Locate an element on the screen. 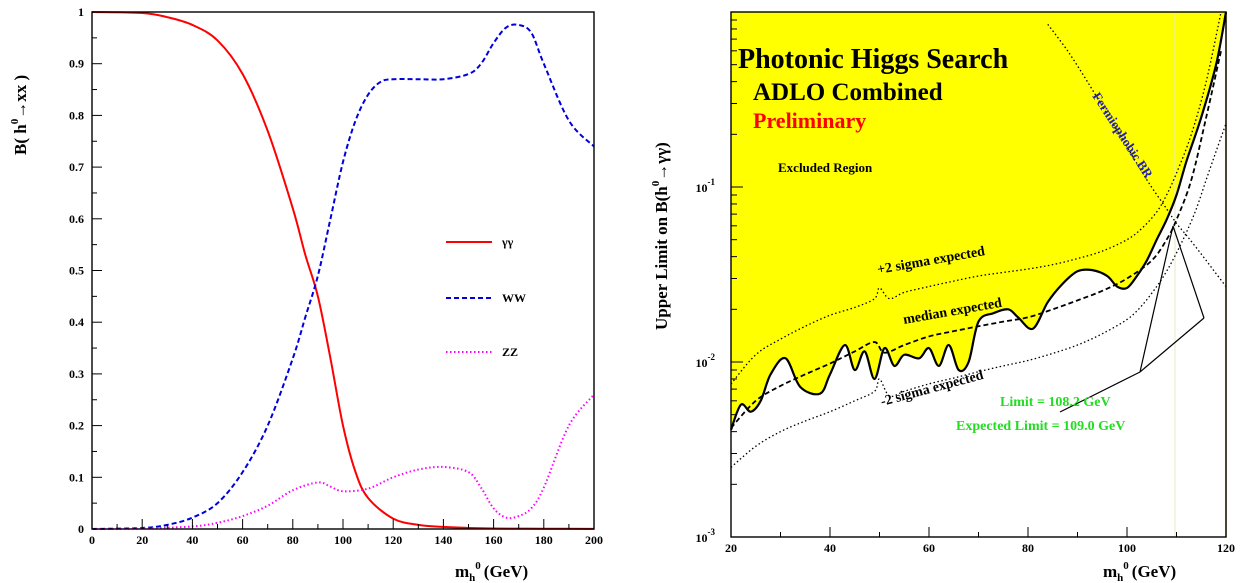  left-x-tick-label: 0 is located at coordinates (92, 540).